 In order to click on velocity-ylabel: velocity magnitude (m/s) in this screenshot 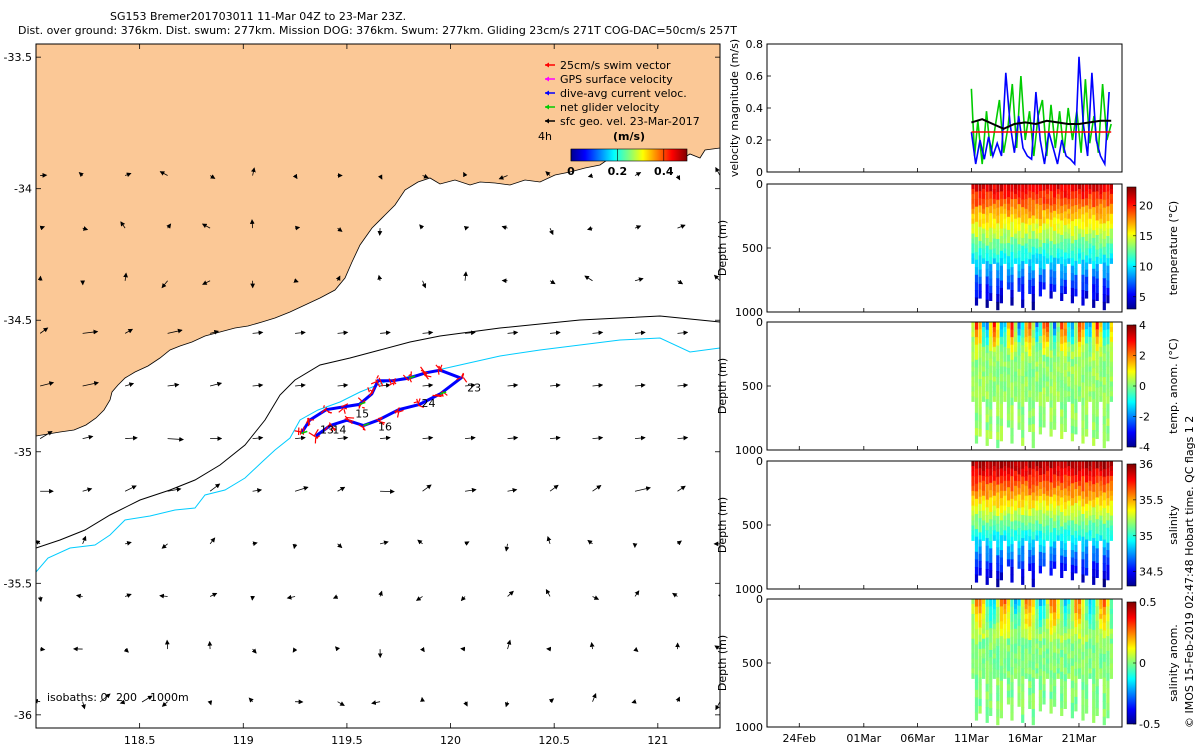, I will do `click(734, 108)`.